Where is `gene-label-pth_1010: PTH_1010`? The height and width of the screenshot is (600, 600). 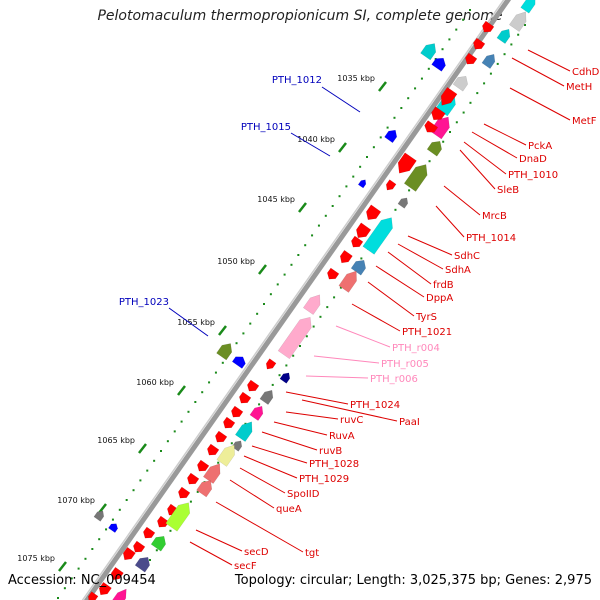 gene-label-pth_1010: PTH_1010 is located at coordinates (533, 175).